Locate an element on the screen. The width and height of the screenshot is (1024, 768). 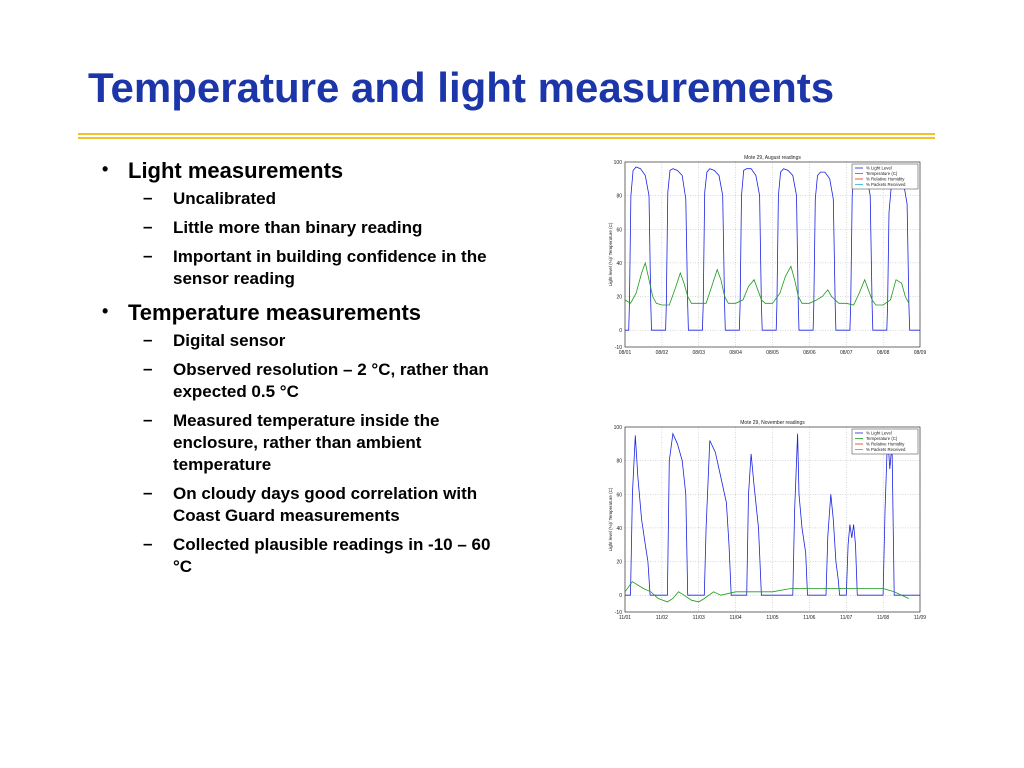
title-rule-bottom is located at coordinates (506, 138).